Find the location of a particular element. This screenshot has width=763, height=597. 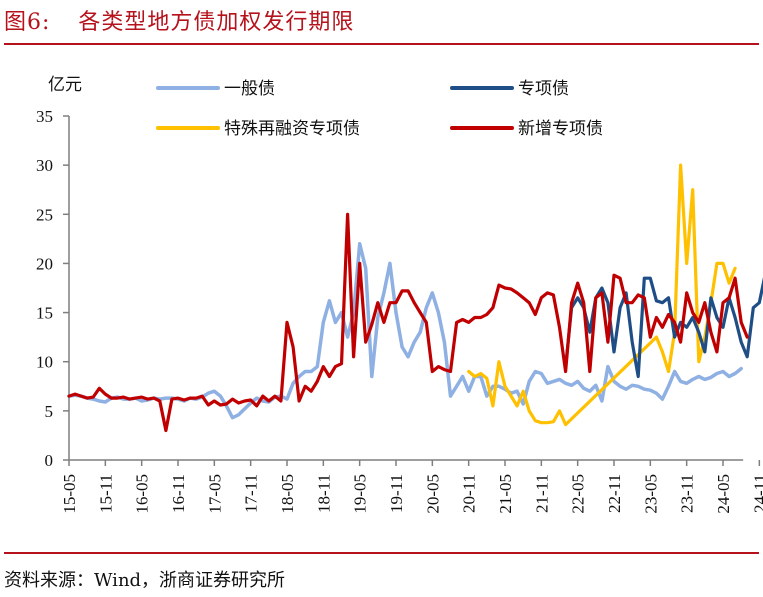

x-tick-label: 20-11 is located at coordinates (469, 493).